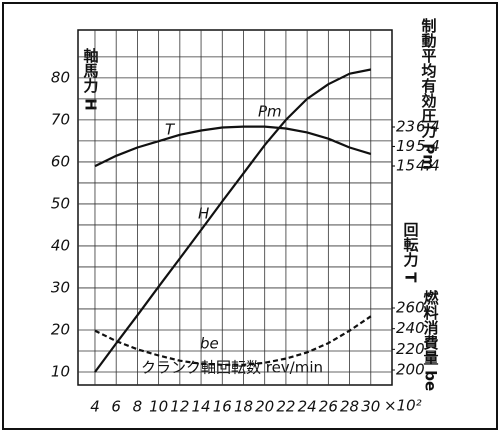 This screenshot has height=432, width=500. I want to click on y-tick-label: 60, so click(60, 161).